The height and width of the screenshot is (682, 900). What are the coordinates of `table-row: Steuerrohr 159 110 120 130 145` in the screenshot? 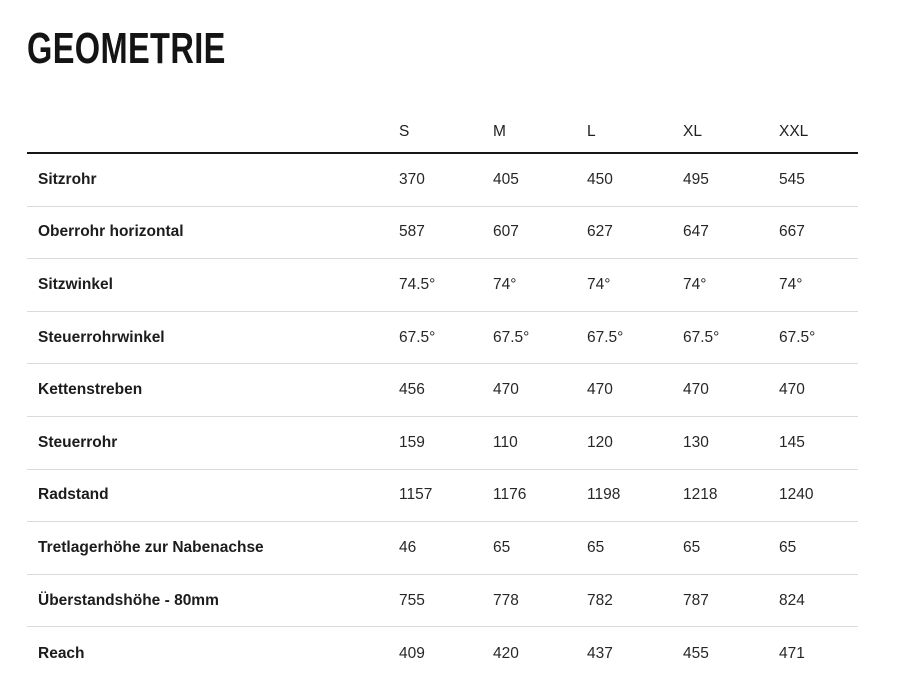 It's located at (442, 443).